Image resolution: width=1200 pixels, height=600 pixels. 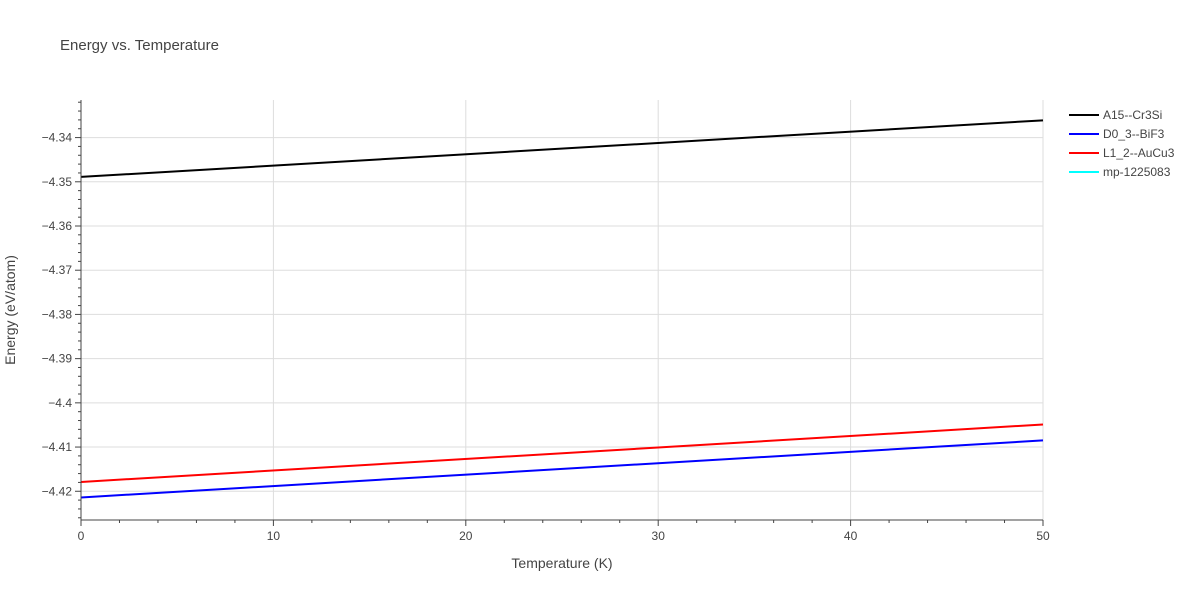 I want to click on x-tick-label: 50, so click(x=1043, y=536).